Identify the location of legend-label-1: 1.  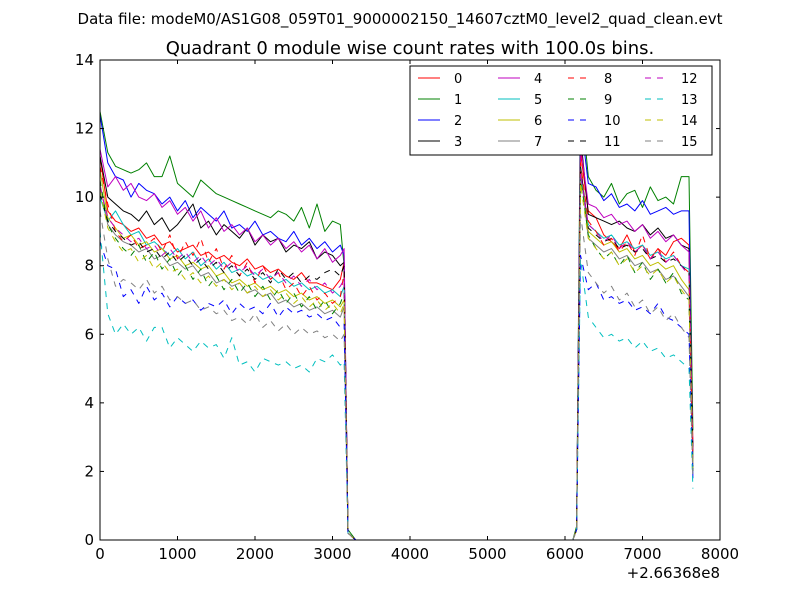
(458, 100).